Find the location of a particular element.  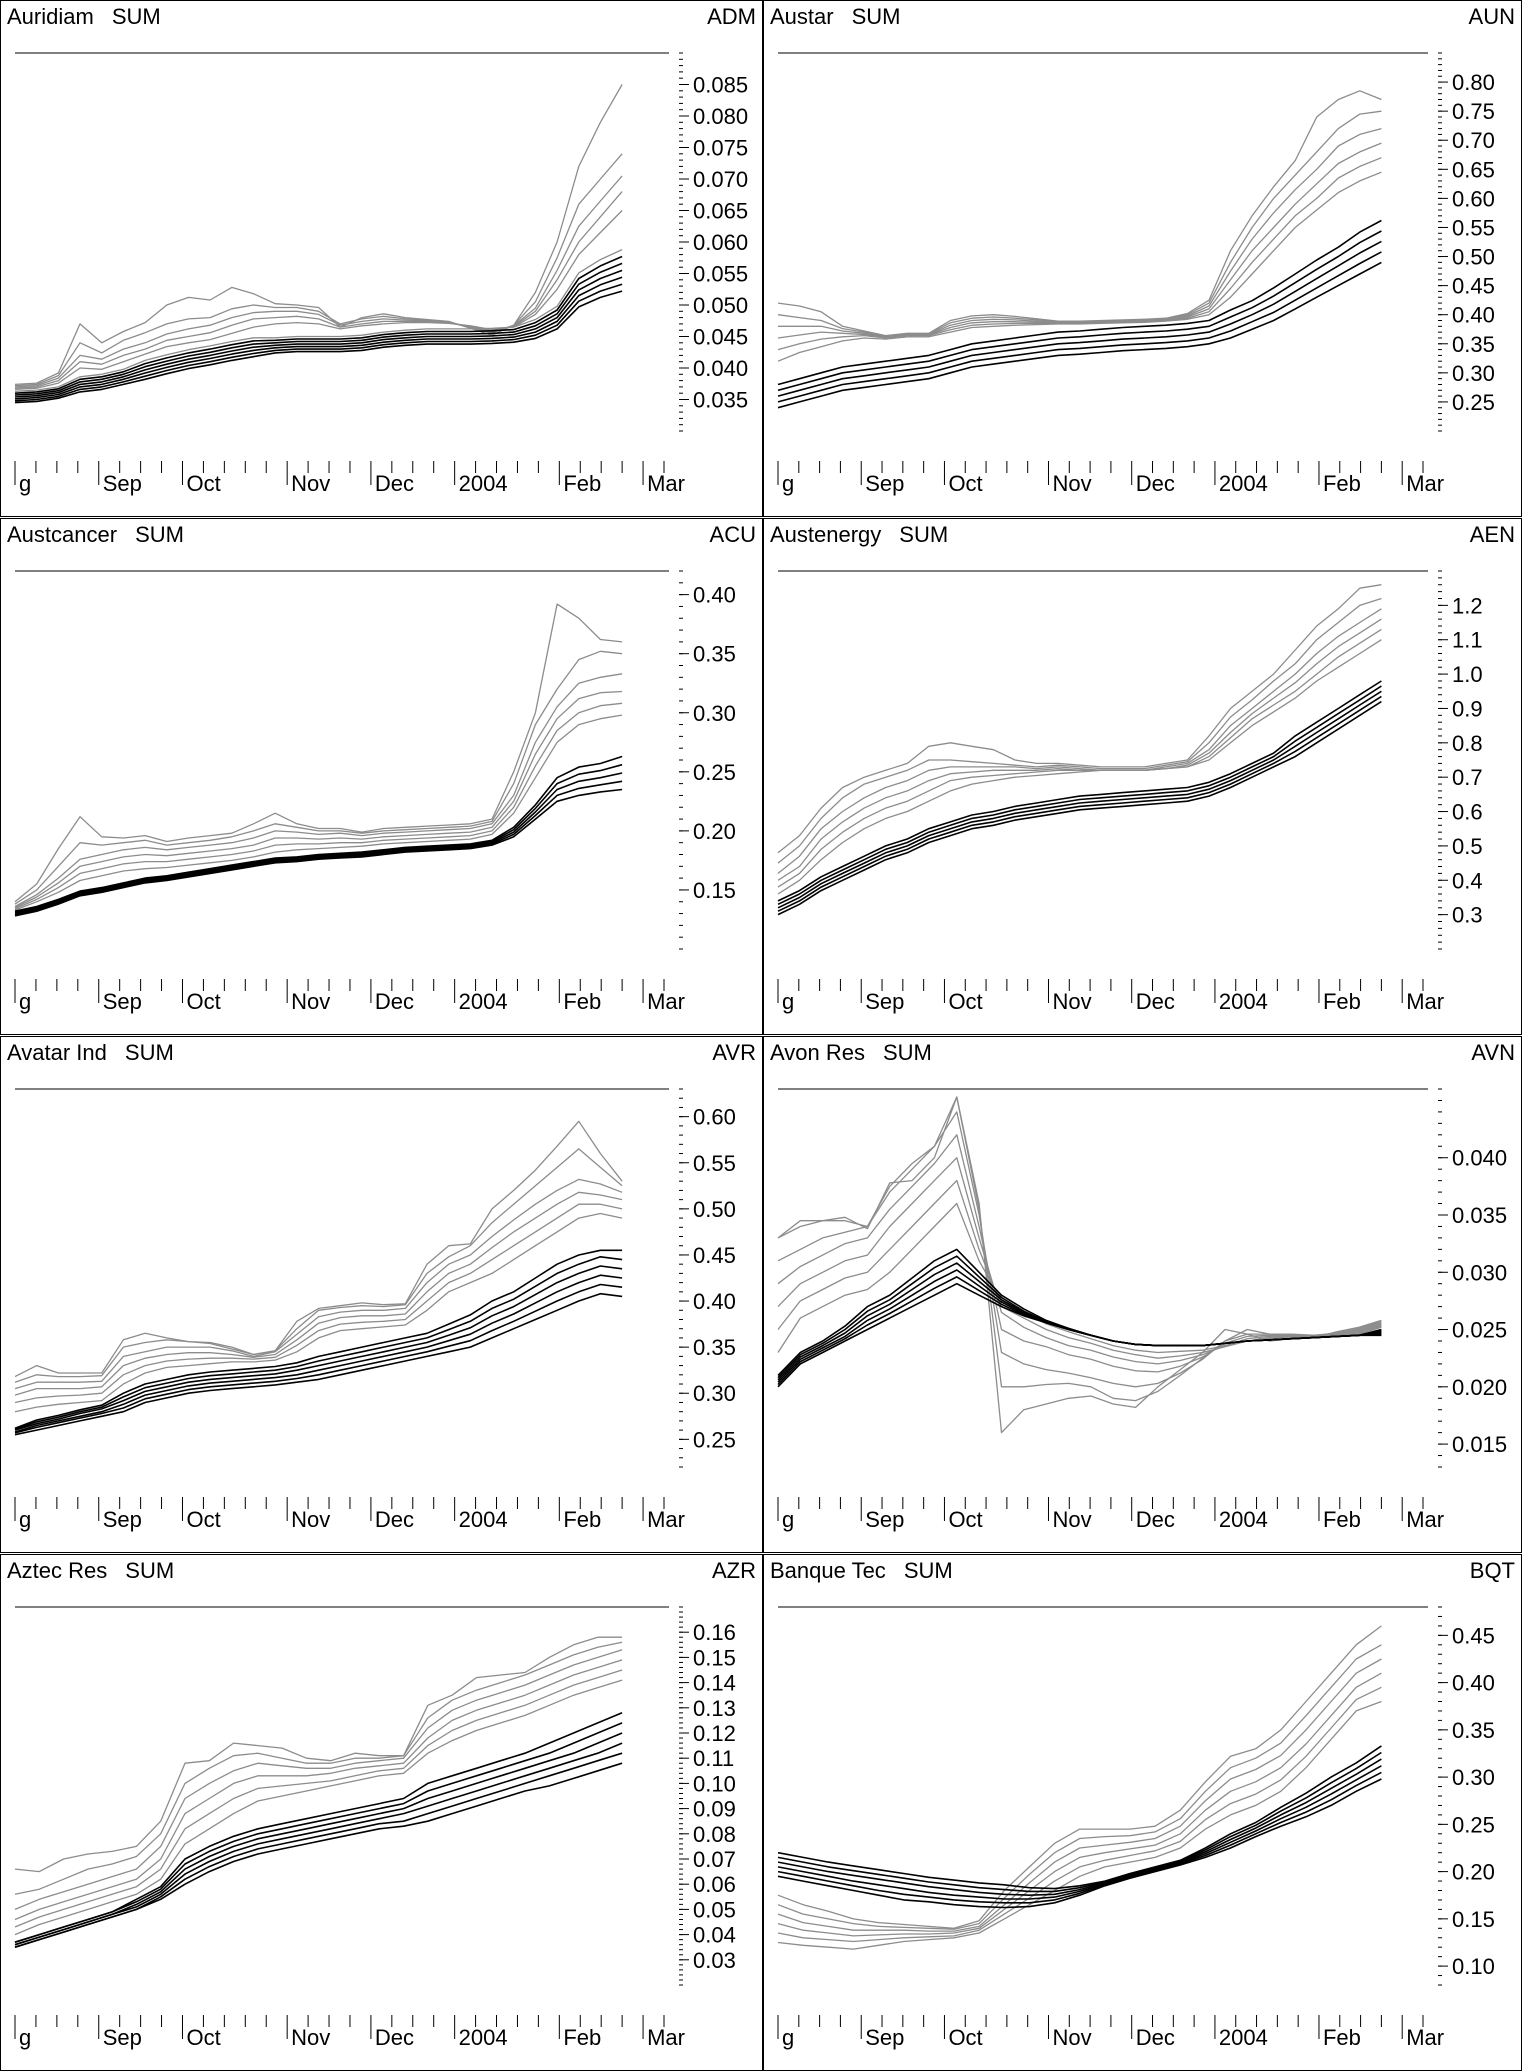

y-tick-label: 0.085 is located at coordinates (720, 85).